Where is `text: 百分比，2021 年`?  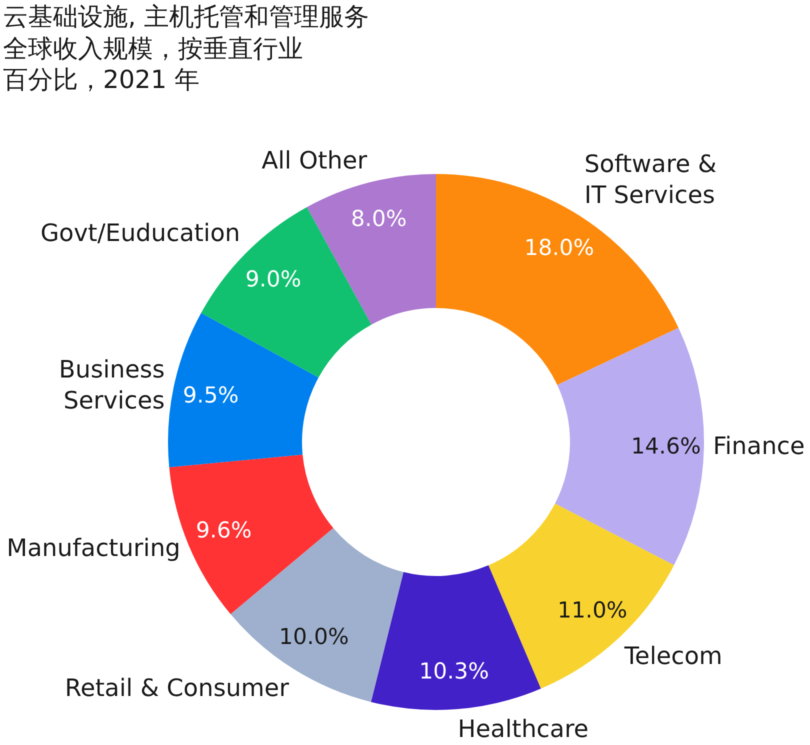
text: 百分比，2021 年 is located at coordinates (101, 79).